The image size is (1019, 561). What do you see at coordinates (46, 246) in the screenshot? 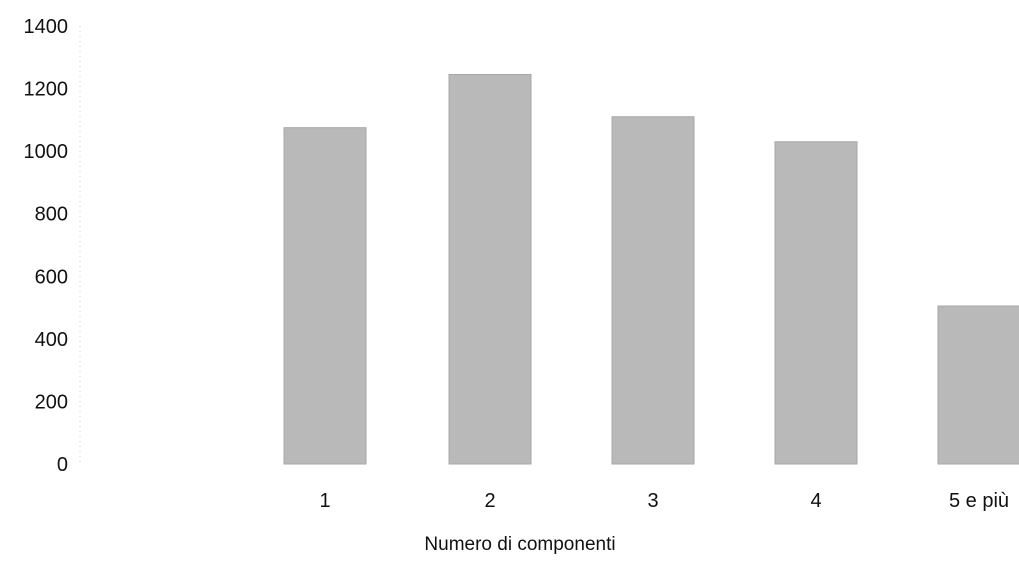
I see `y-axis-ticks: 0 200 400 600 800 1000 1200 1400` at bounding box center [46, 246].